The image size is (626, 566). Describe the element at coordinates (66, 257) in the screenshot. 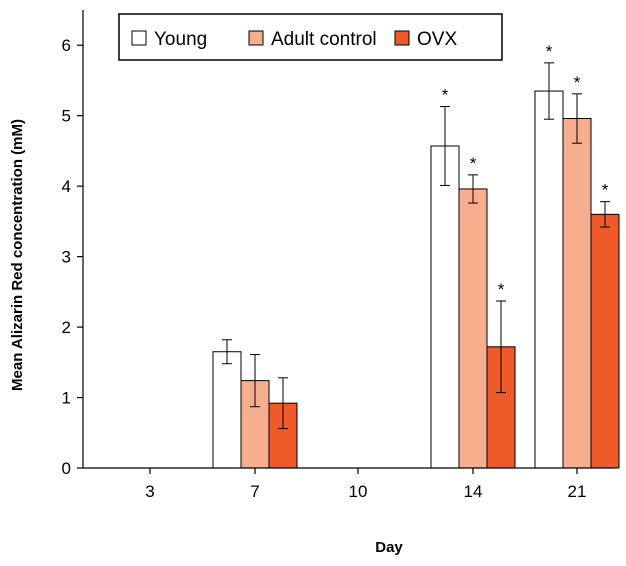

I see `y-tick-label: 3` at that location.